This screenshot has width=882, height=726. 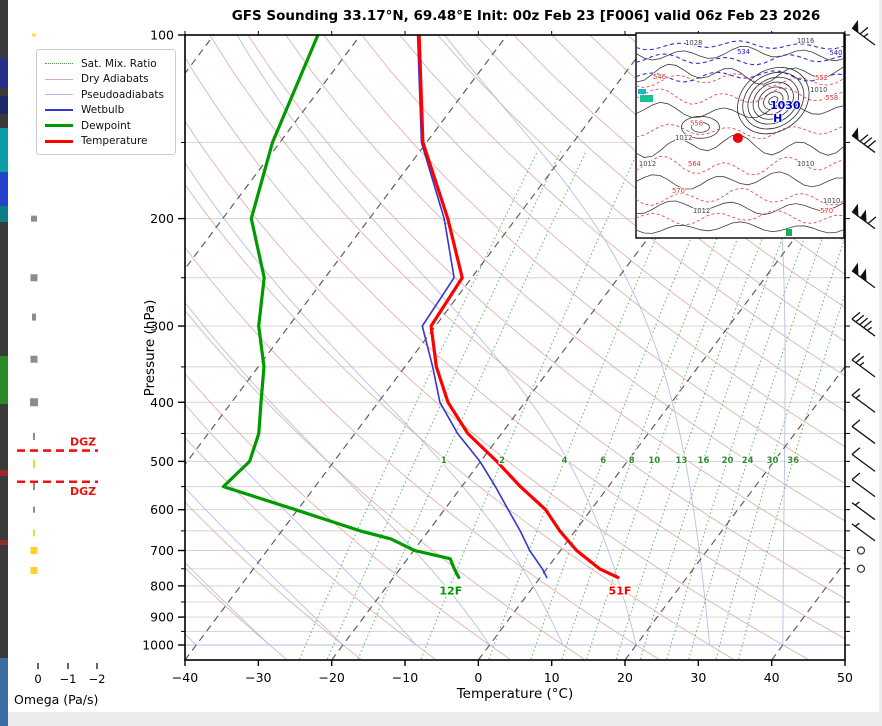 I want to click on legend-item: Wetbulb, so click(x=106, y=111).